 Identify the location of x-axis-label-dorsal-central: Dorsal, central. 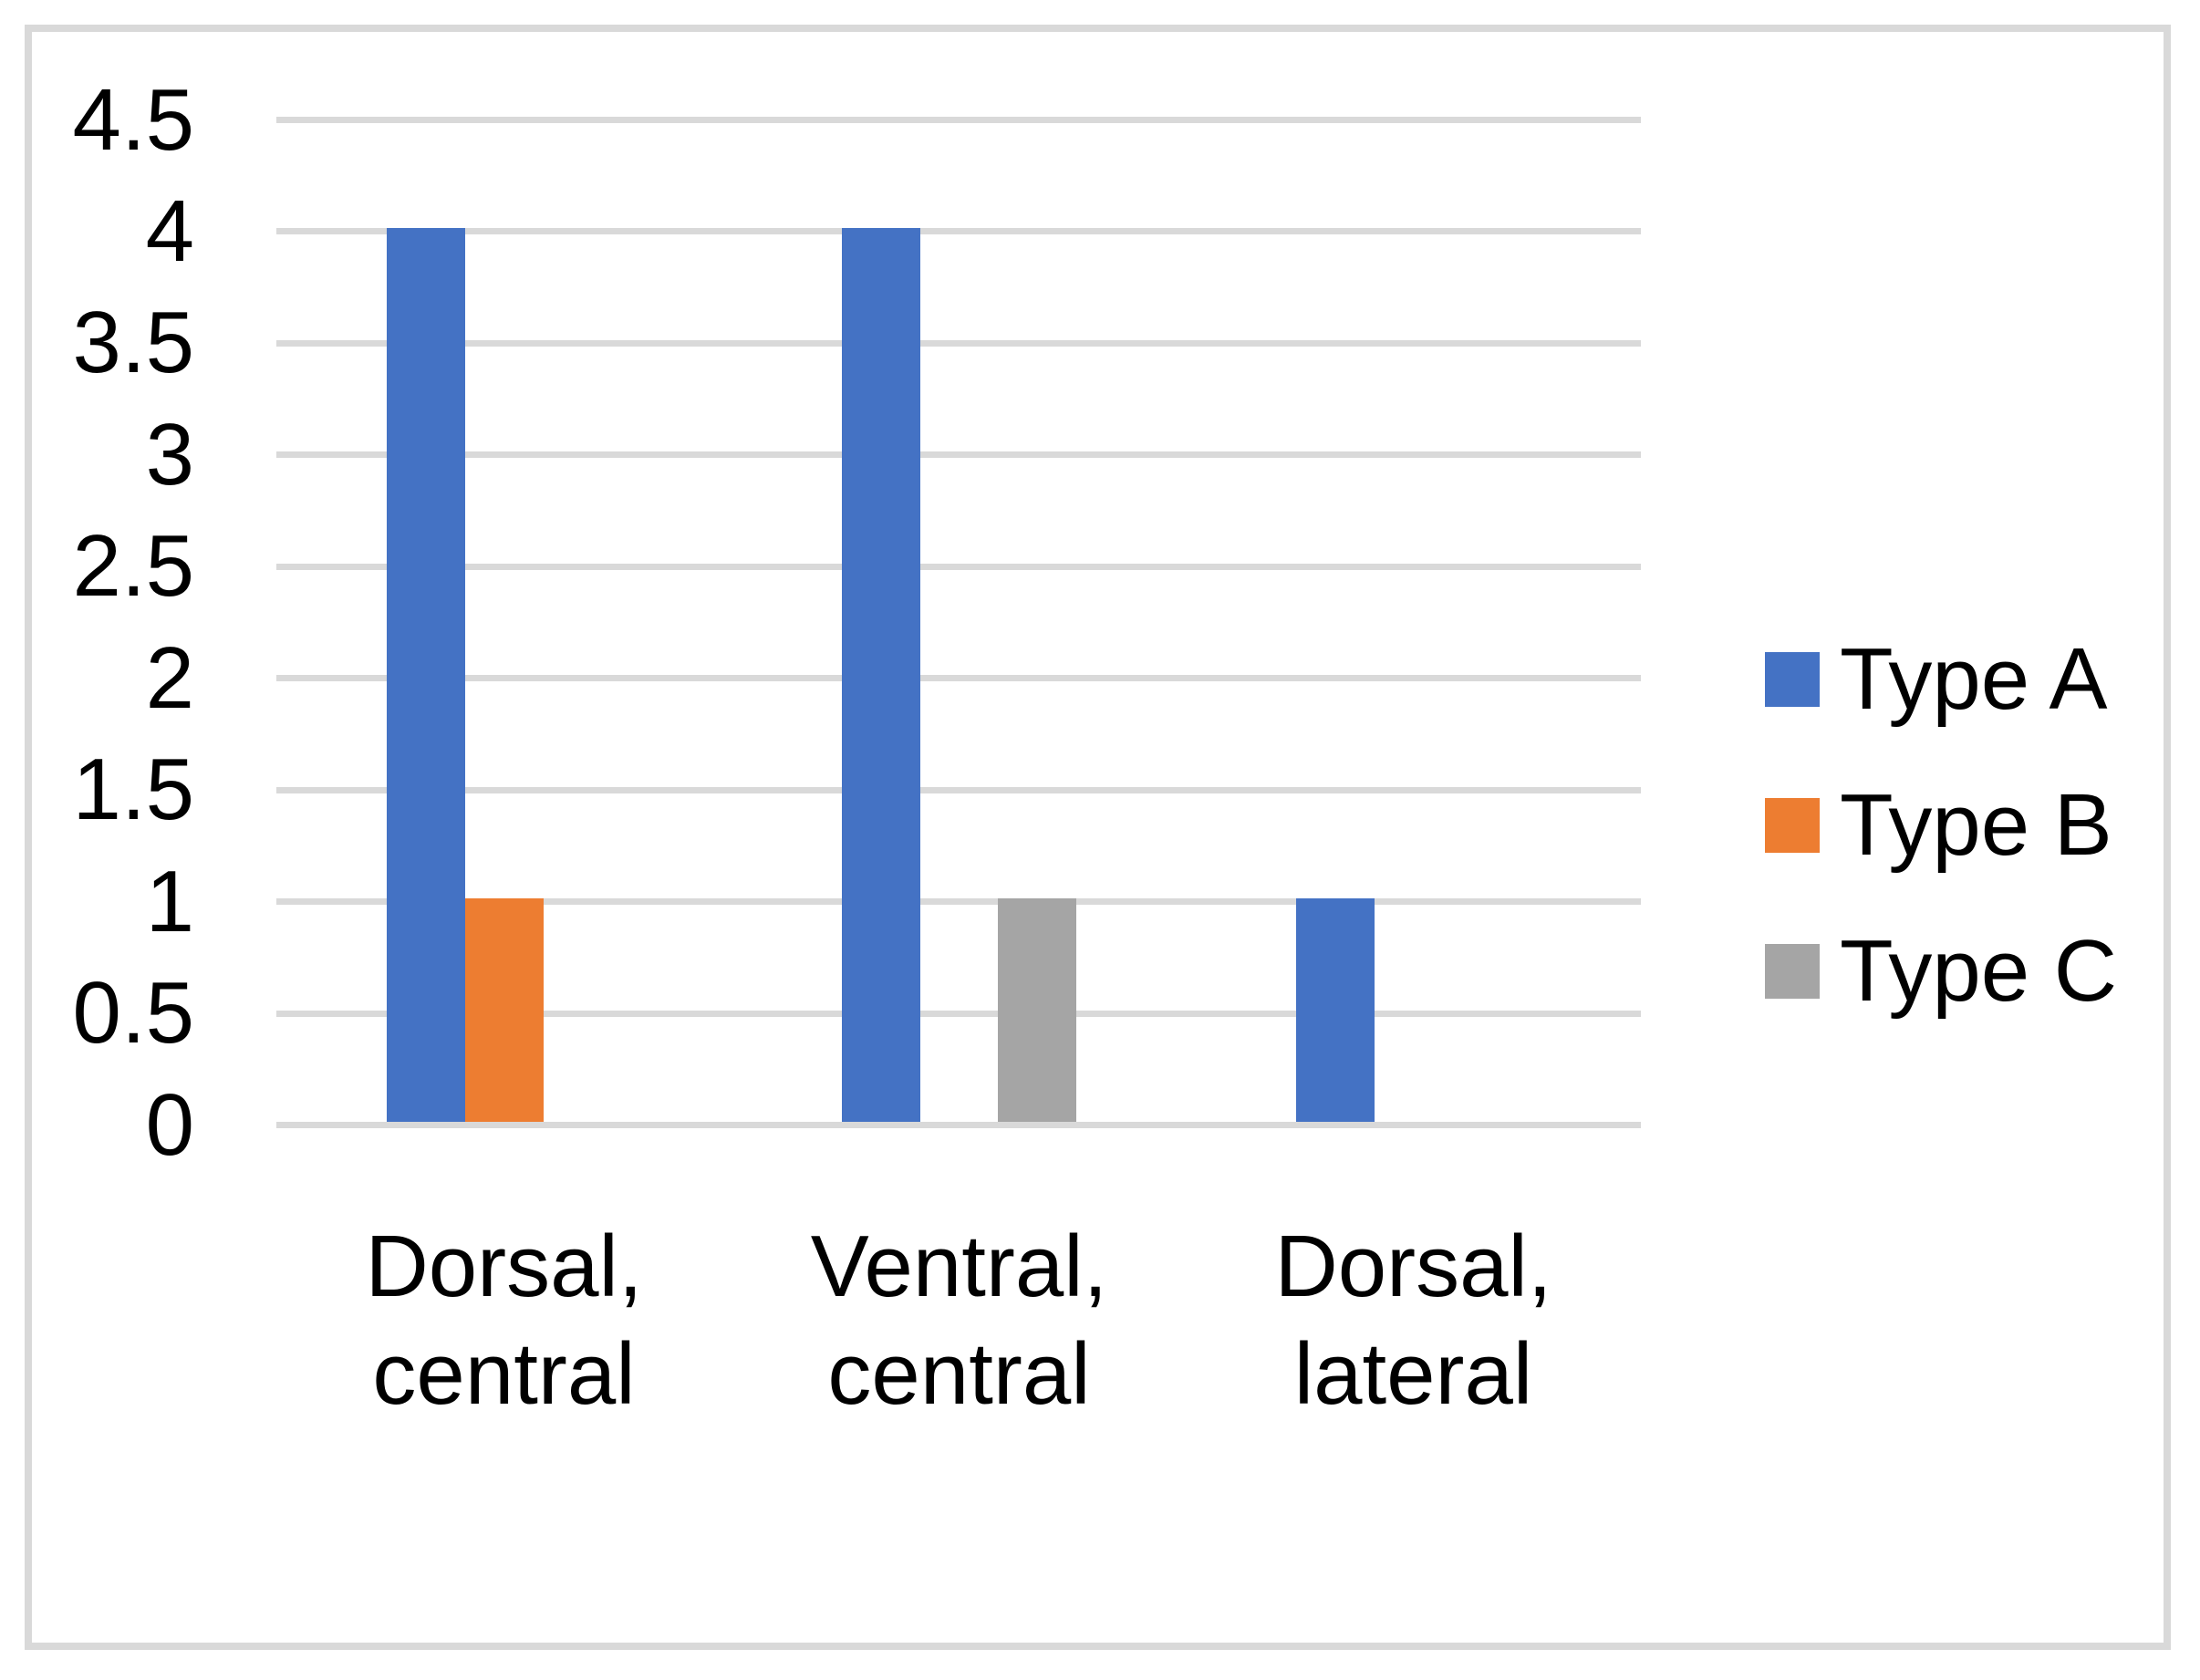
(504, 1320).